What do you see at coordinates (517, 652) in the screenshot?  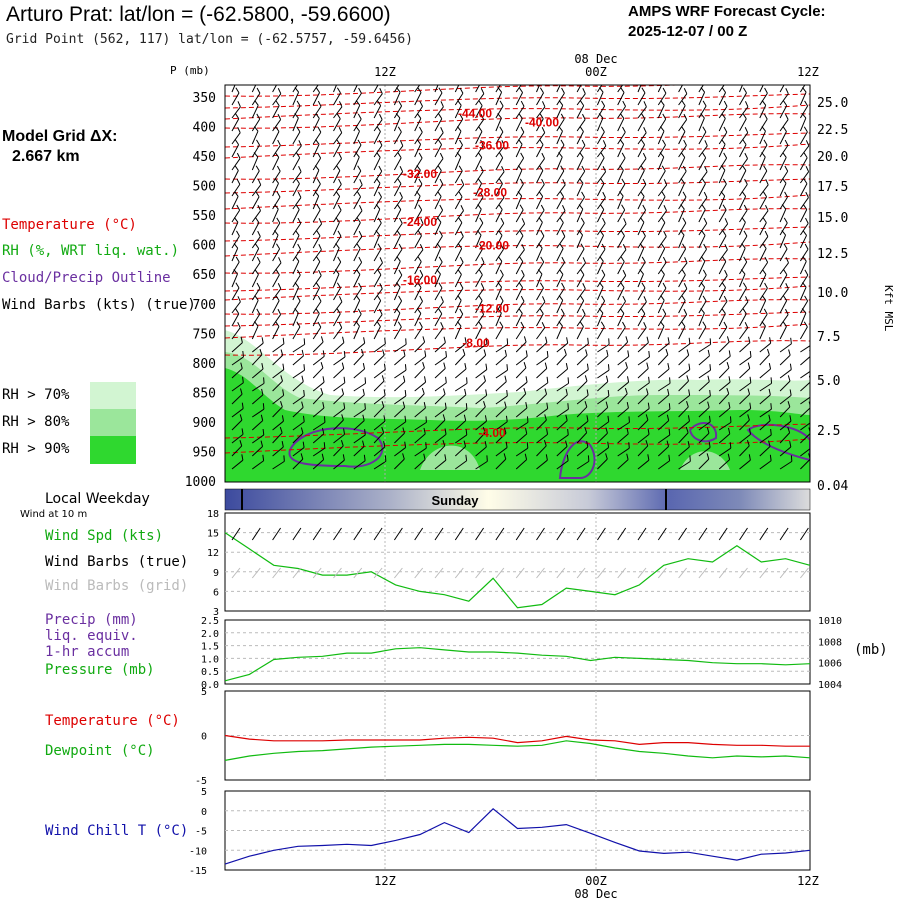 I see `panel-frame` at bounding box center [517, 652].